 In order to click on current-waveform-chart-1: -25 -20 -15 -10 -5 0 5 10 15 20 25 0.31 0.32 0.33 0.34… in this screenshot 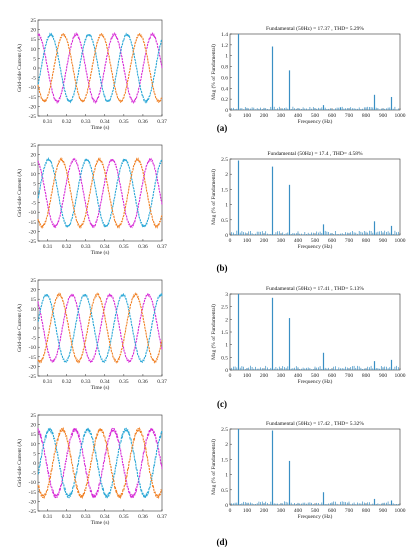, I will do `click(91, 74)`.